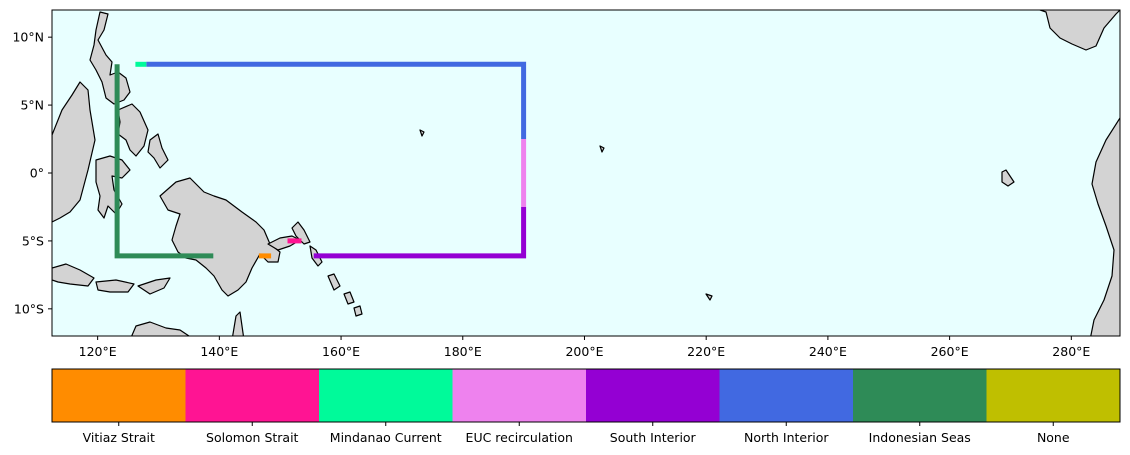  Describe the element at coordinates (29, 308) in the screenshot. I see `y-tick-label: 10°S` at that location.